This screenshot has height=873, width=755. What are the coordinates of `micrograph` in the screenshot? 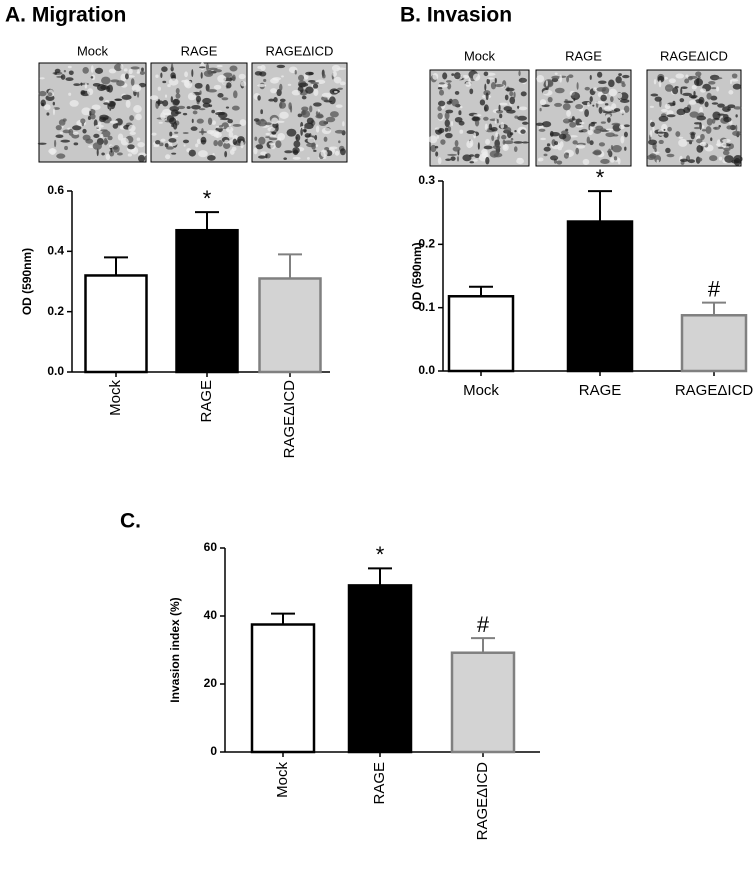 It's located at (694, 118).